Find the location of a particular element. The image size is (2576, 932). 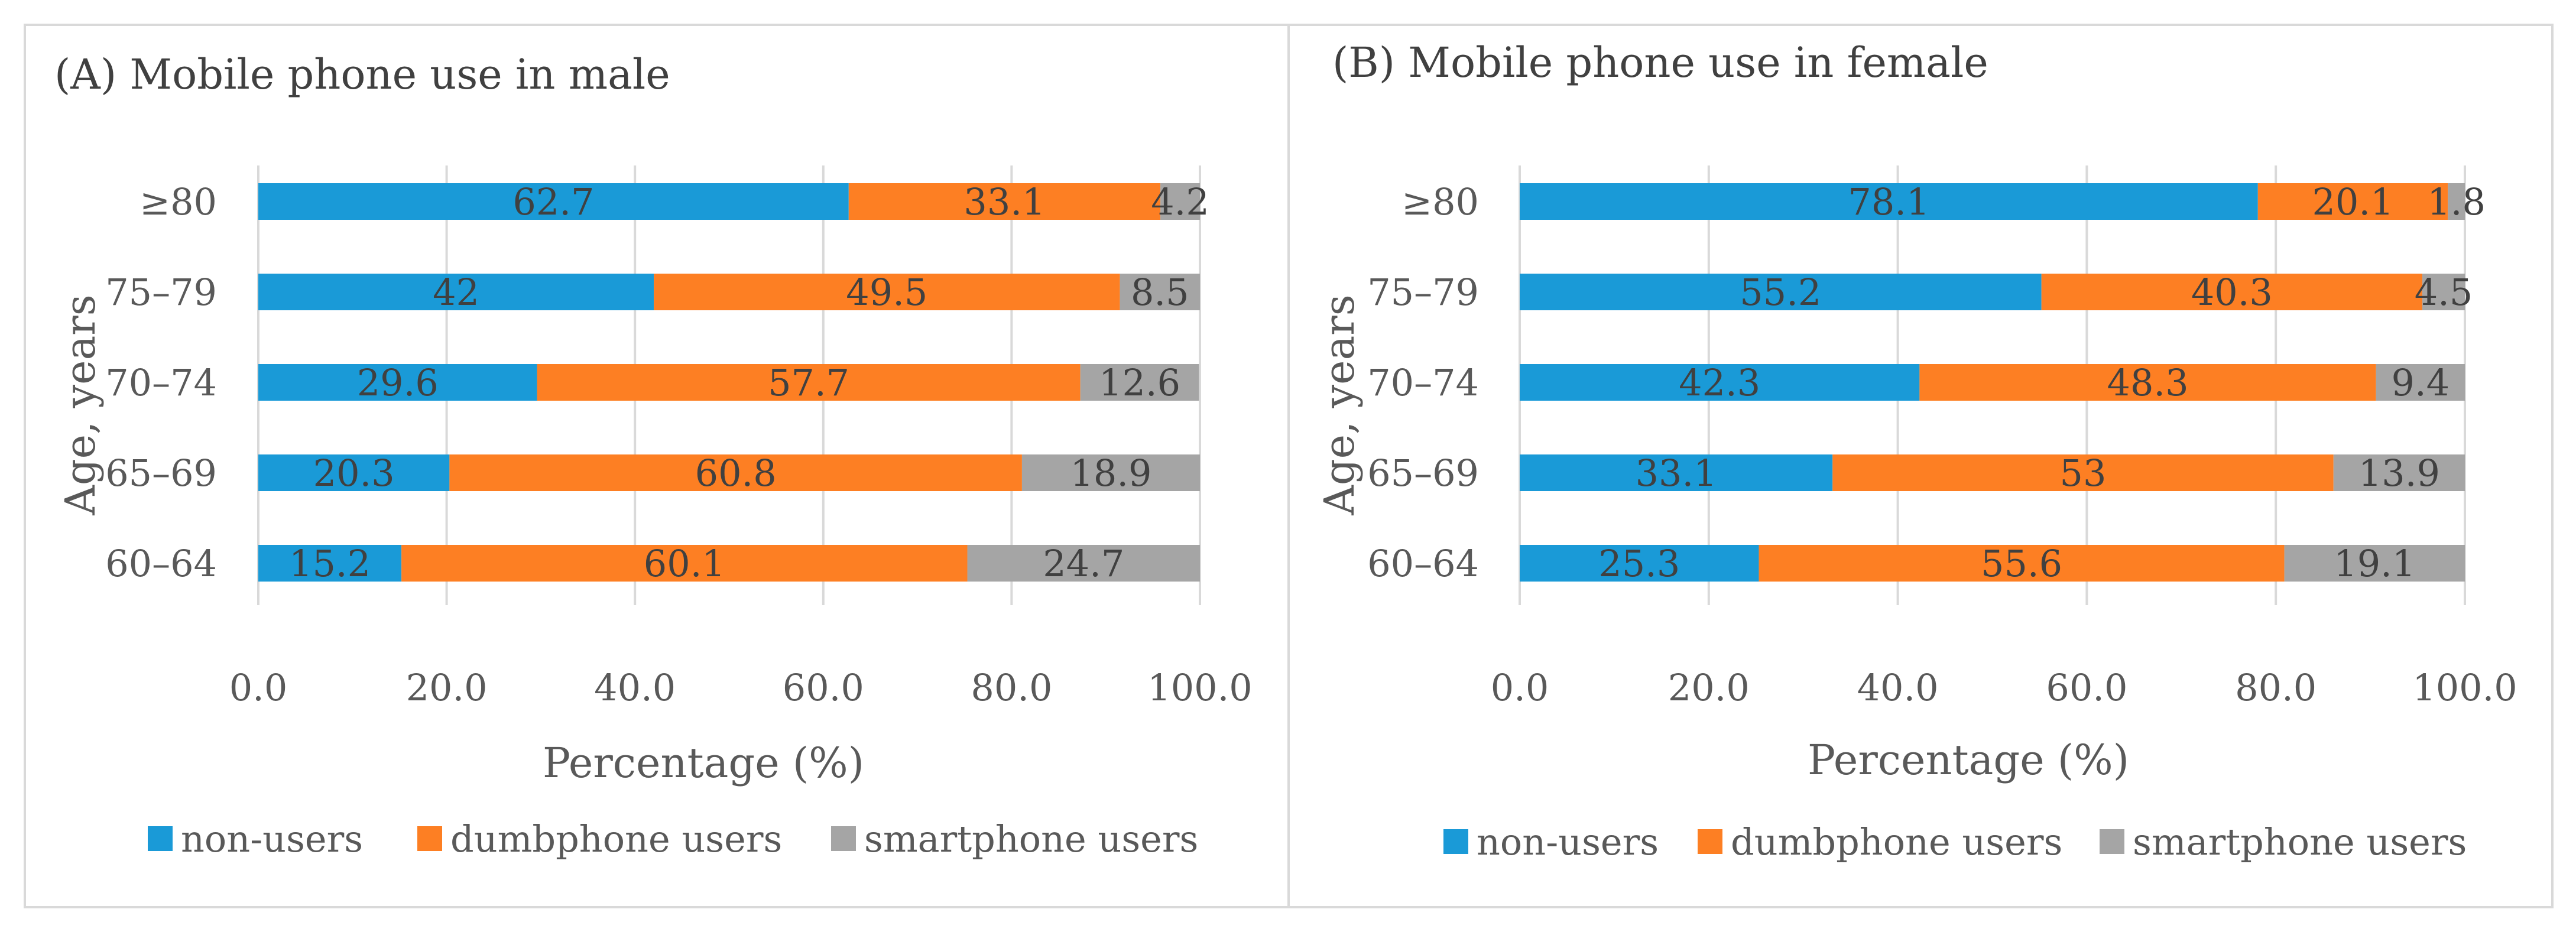

data-label-dumbphone-users: 60.8 is located at coordinates (736, 473).